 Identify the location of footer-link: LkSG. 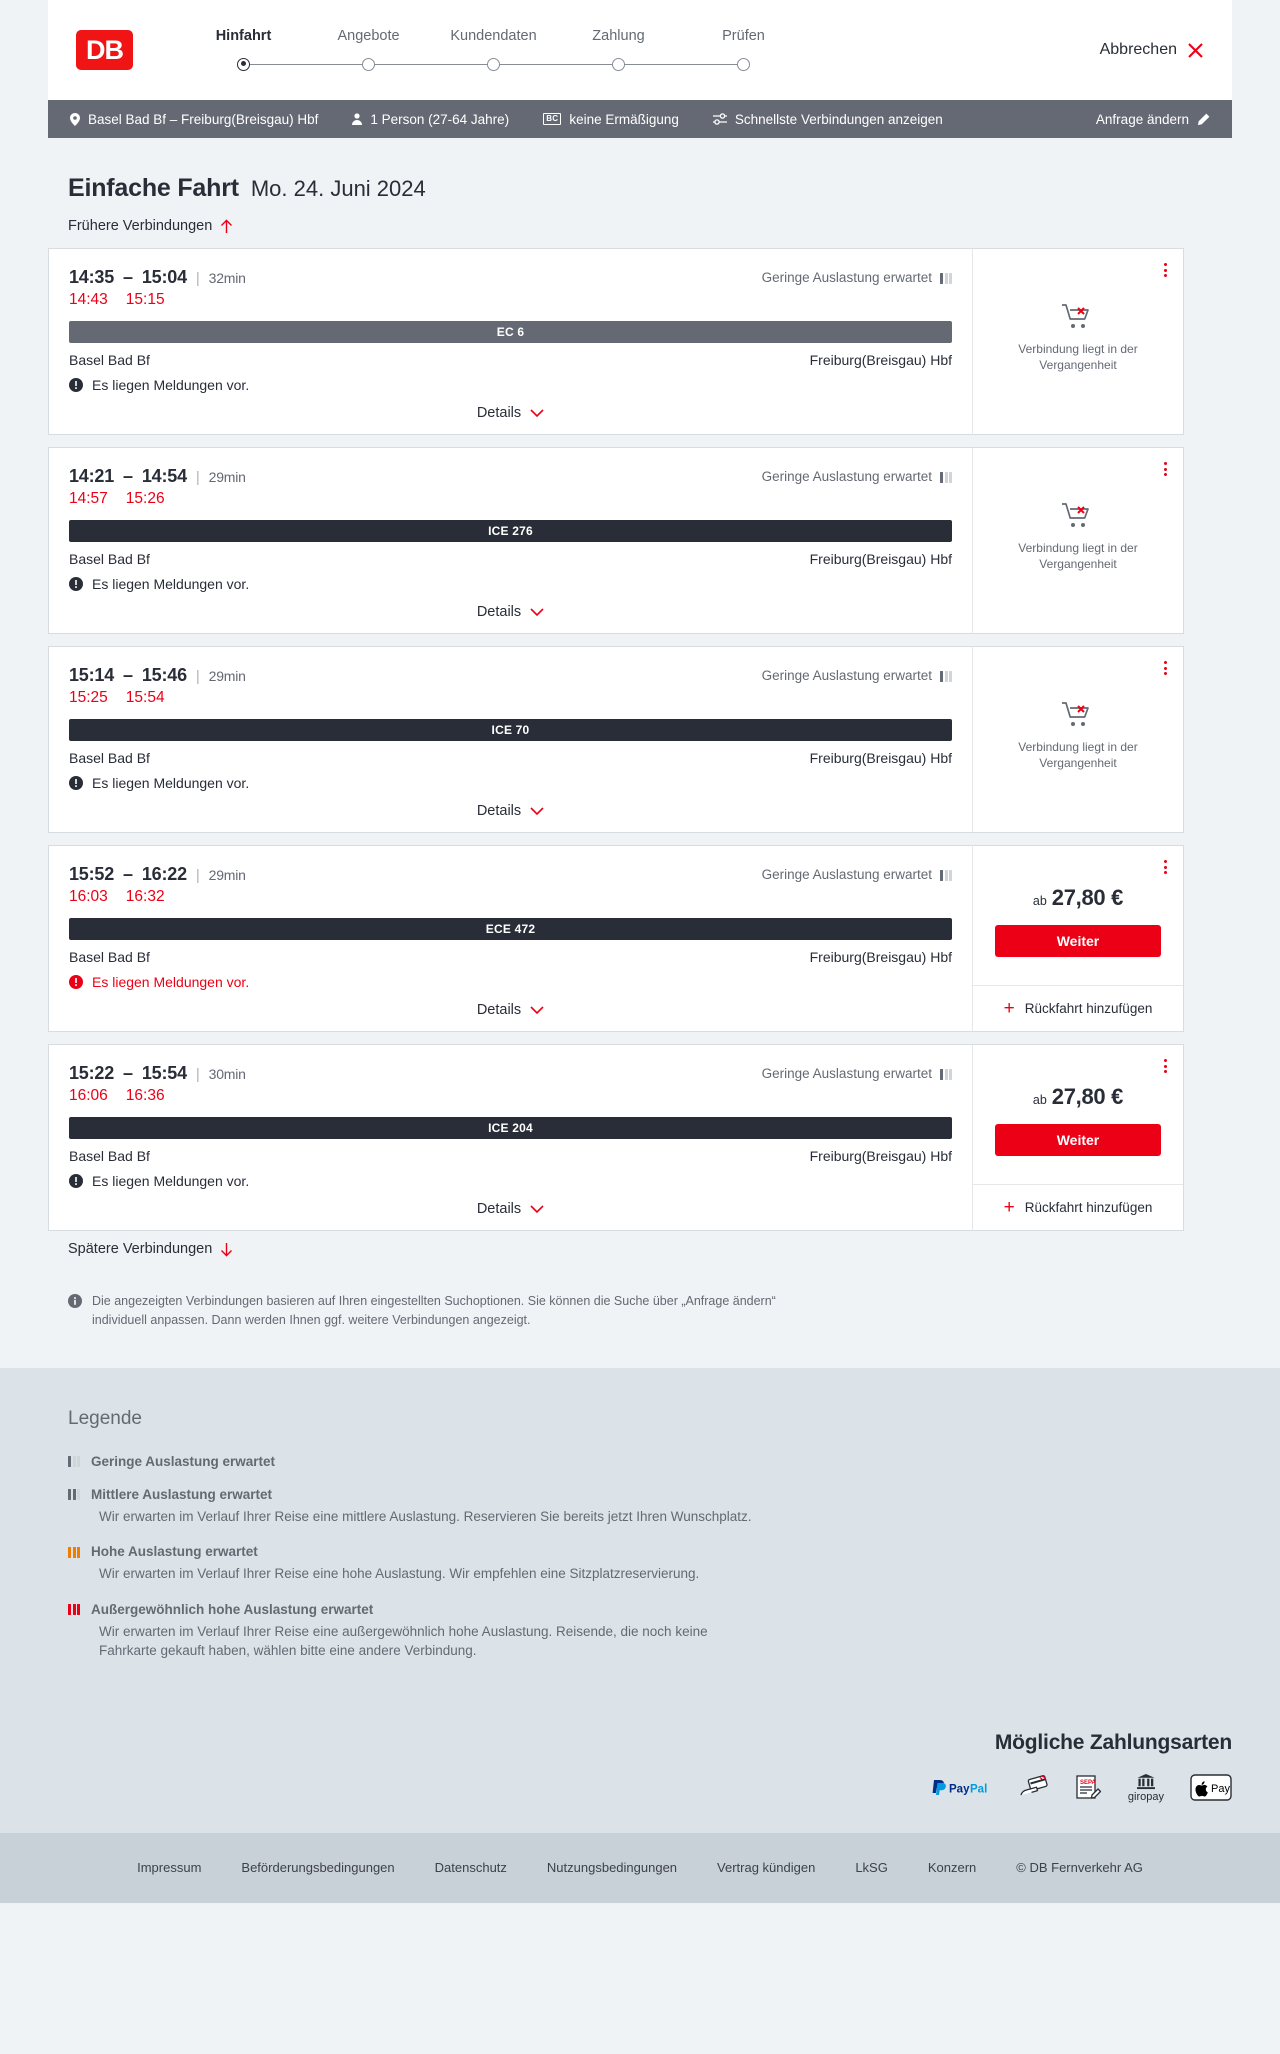
(871, 1868).